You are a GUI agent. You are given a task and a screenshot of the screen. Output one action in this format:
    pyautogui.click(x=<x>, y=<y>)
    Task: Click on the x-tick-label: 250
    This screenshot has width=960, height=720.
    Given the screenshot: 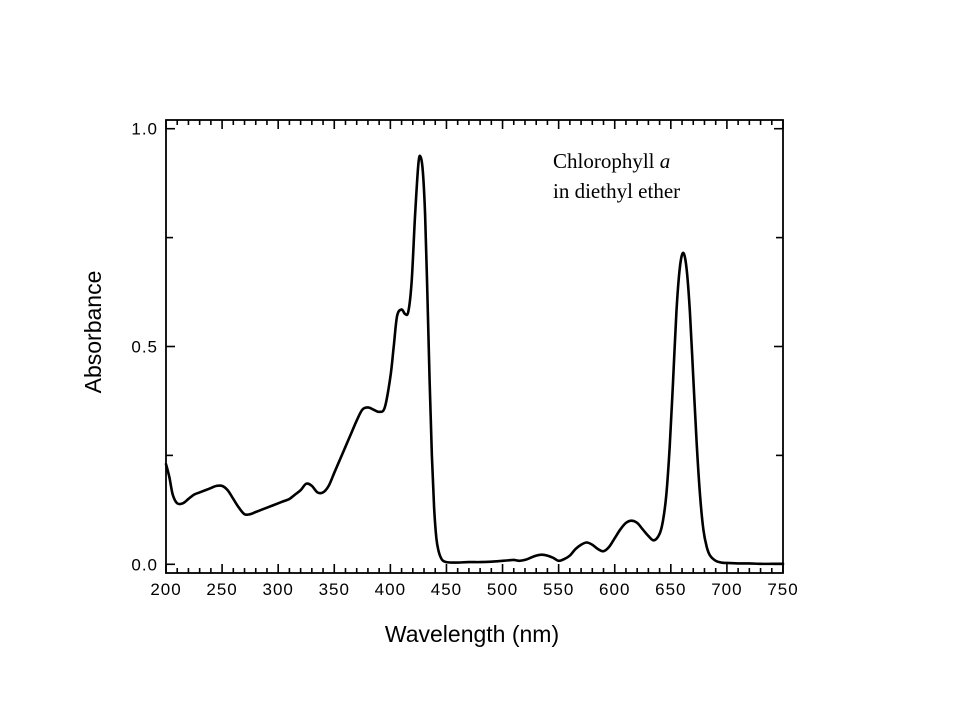 What is the action you would take?
    pyautogui.click(x=221, y=589)
    